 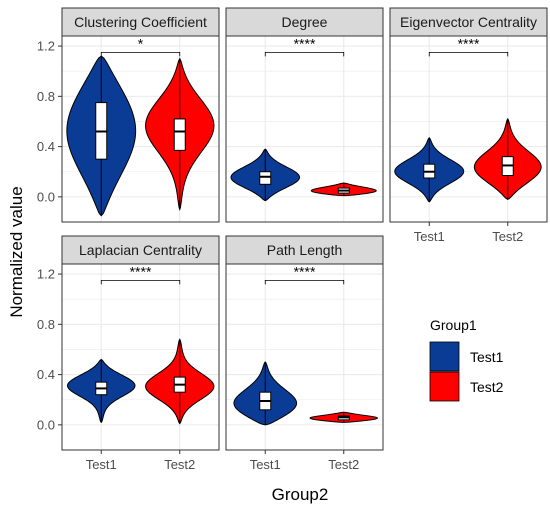 I want to click on box-test1, so click(x=265, y=178).